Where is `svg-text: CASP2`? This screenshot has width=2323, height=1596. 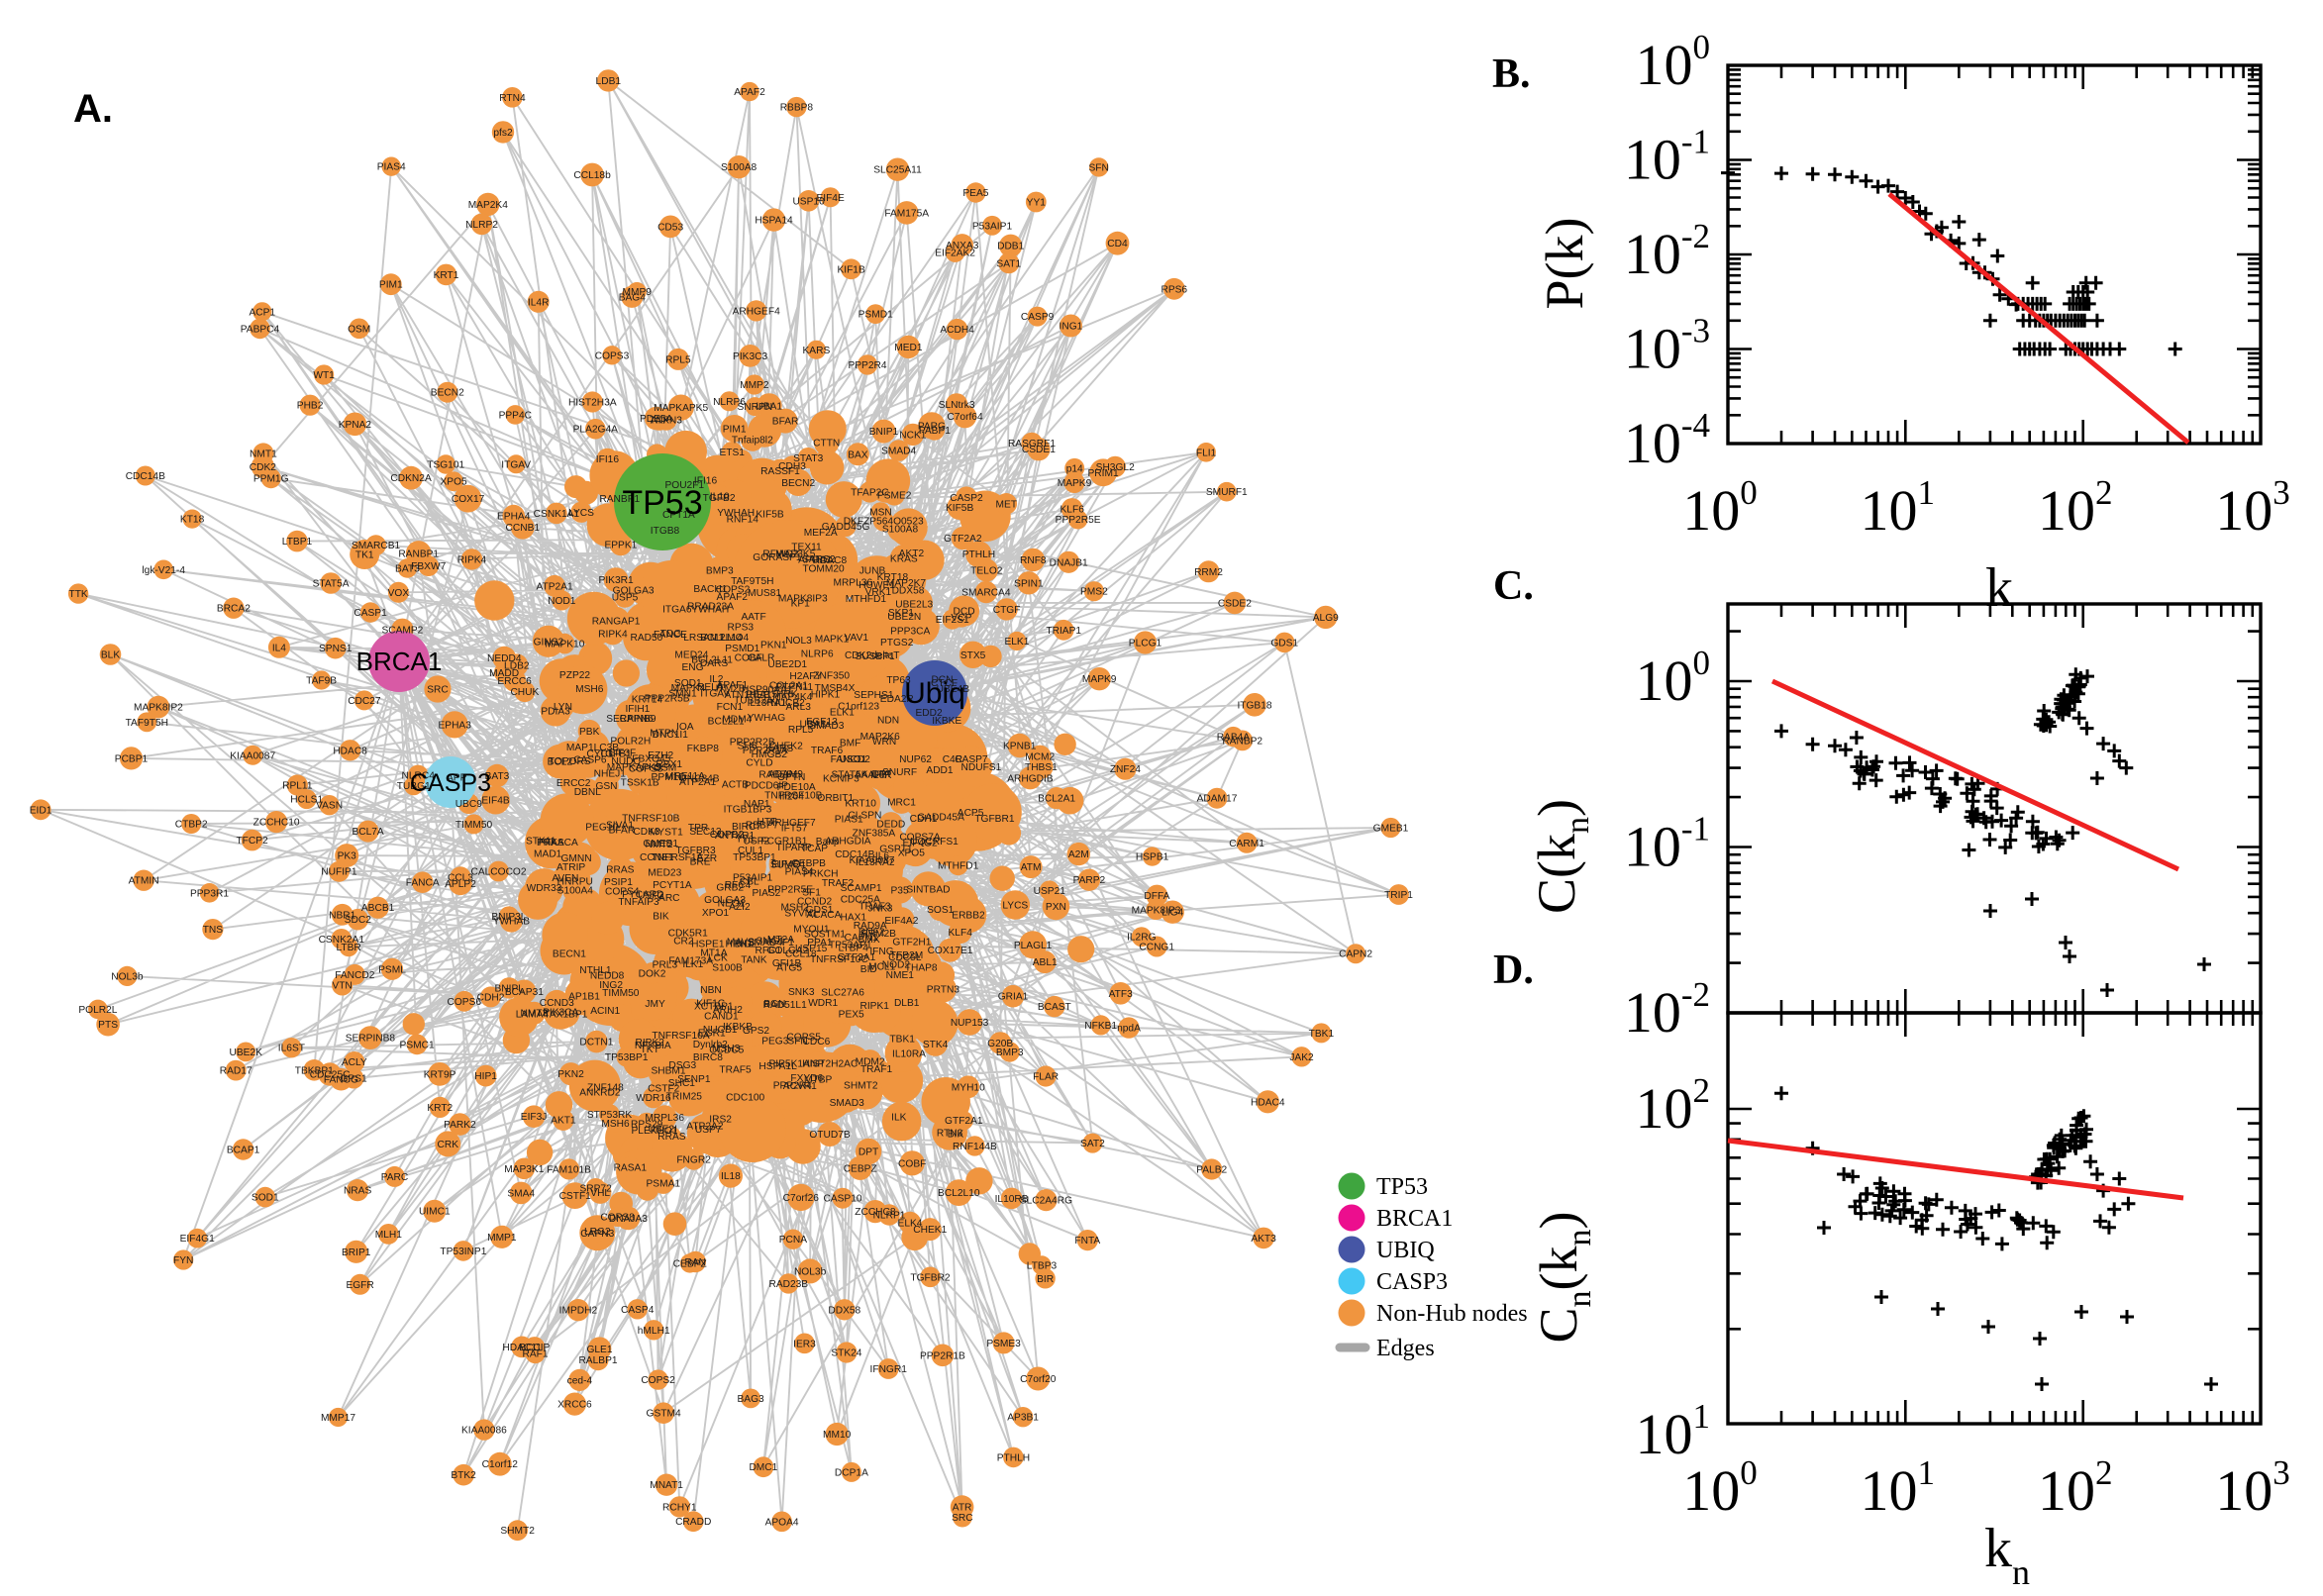
svg-text: CASP2 is located at coordinates (966, 498).